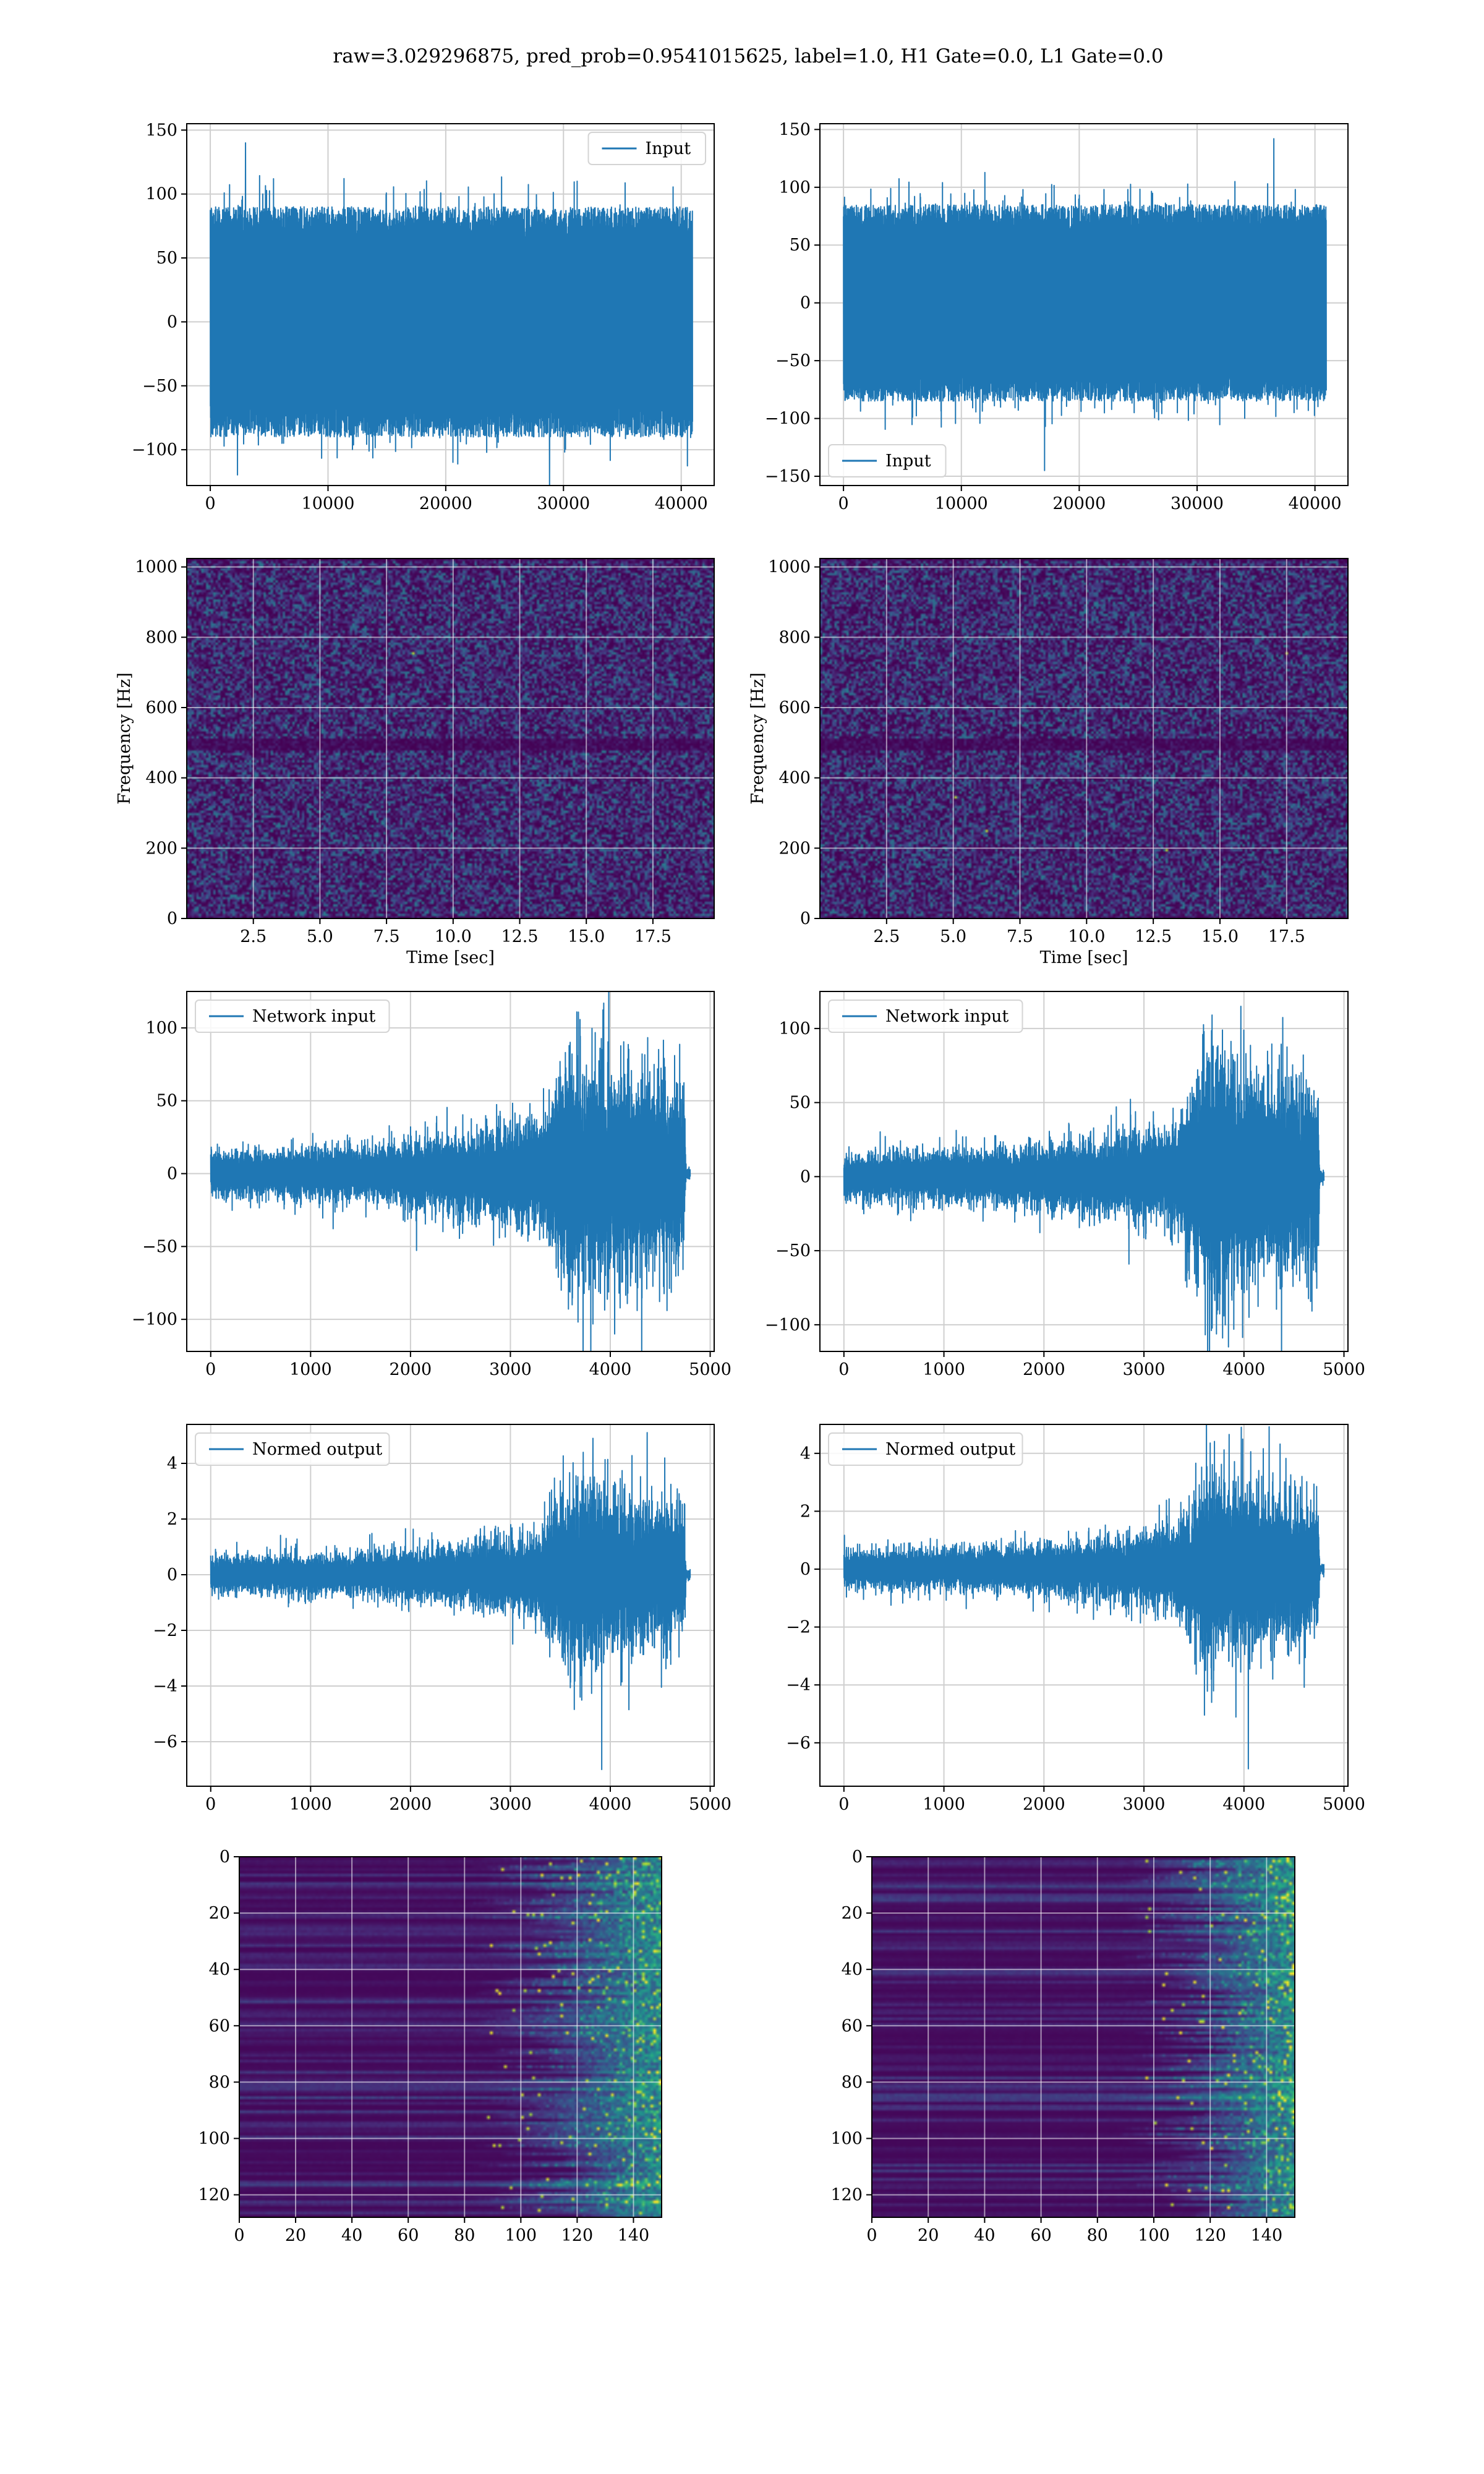  I want to click on y-tick-label: 4, so click(172, 1463).